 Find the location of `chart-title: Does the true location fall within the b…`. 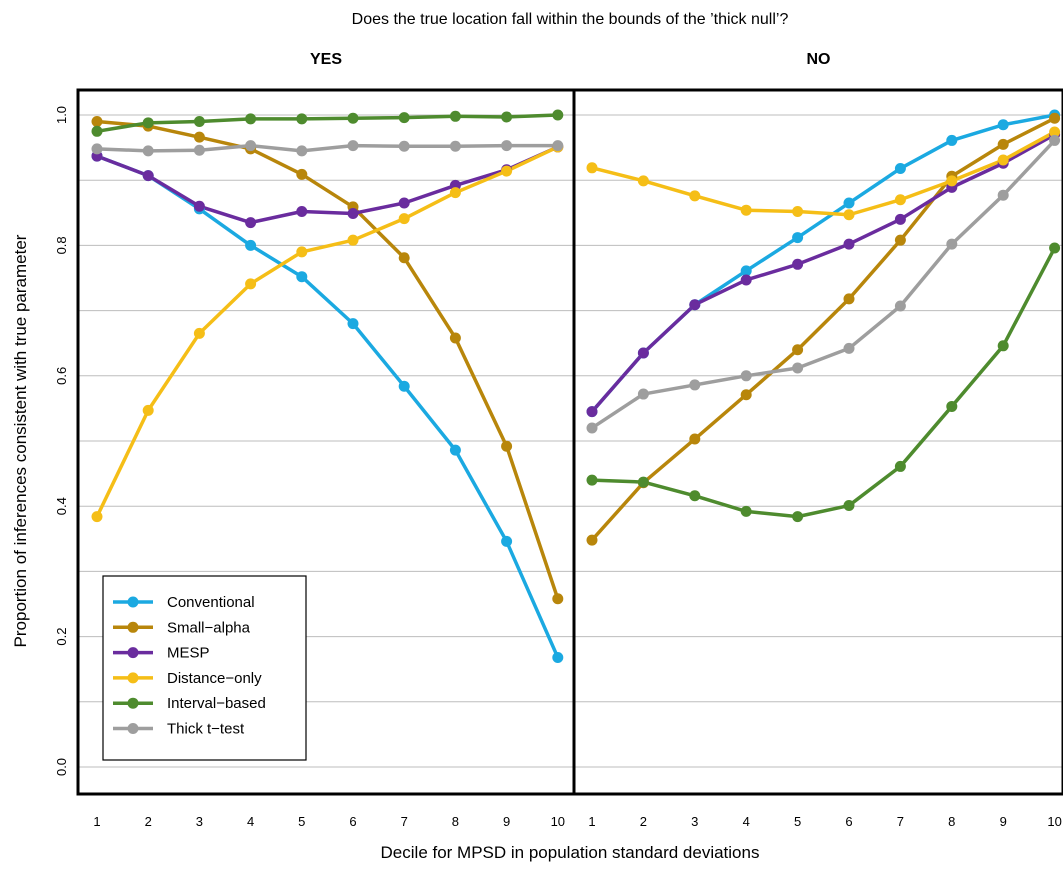

chart-title: Does the true location fall within the b… is located at coordinates (570, 19).